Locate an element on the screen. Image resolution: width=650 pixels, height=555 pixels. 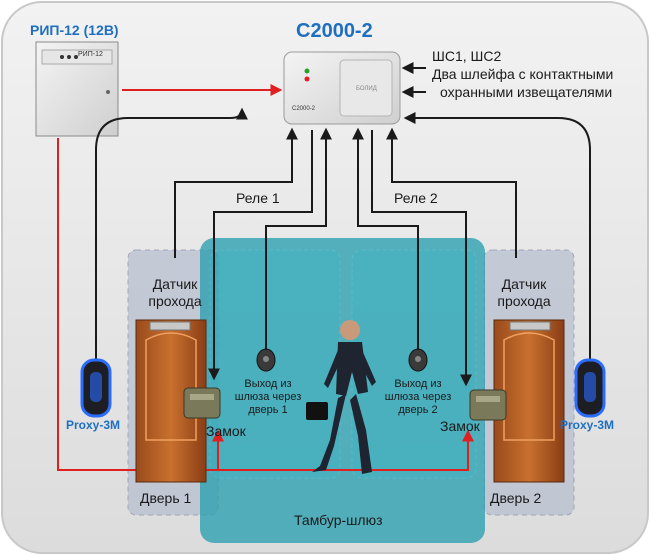
controller-box is located at coordinates (342, 88).